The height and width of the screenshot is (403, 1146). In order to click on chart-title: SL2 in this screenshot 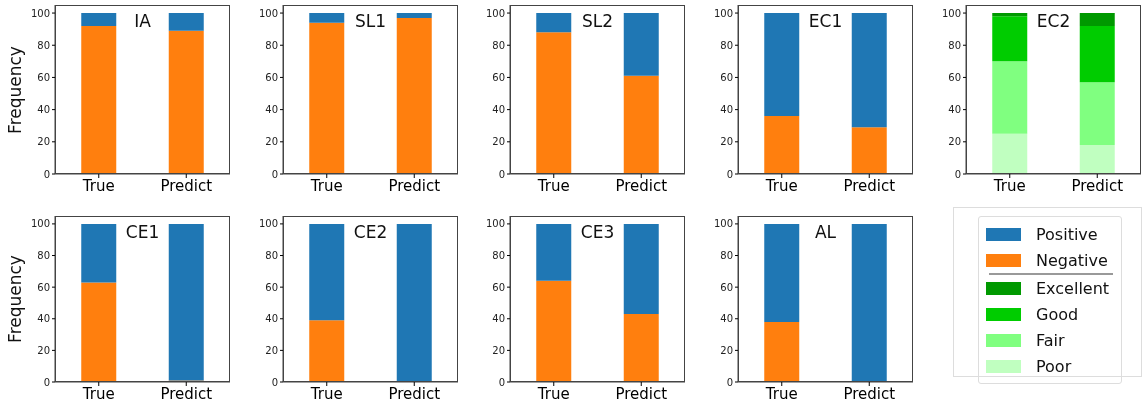, I will do `click(597, 21)`.